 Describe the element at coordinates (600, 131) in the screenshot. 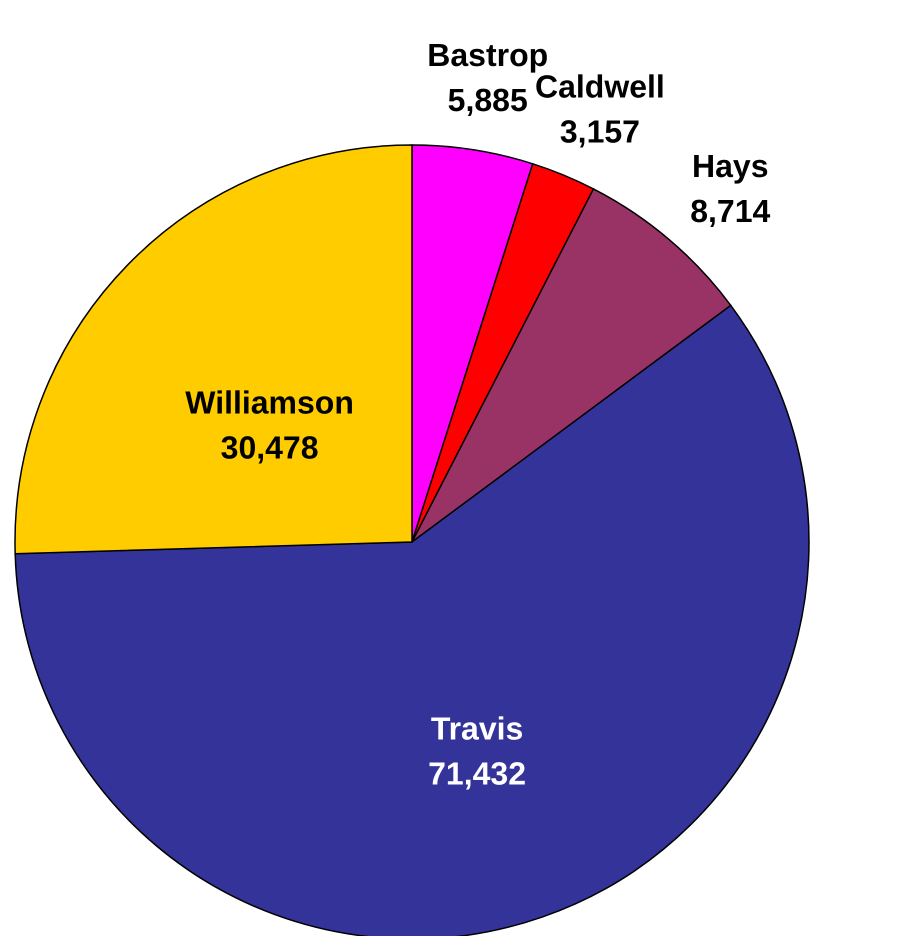

I see `data-label: 3,157` at that location.